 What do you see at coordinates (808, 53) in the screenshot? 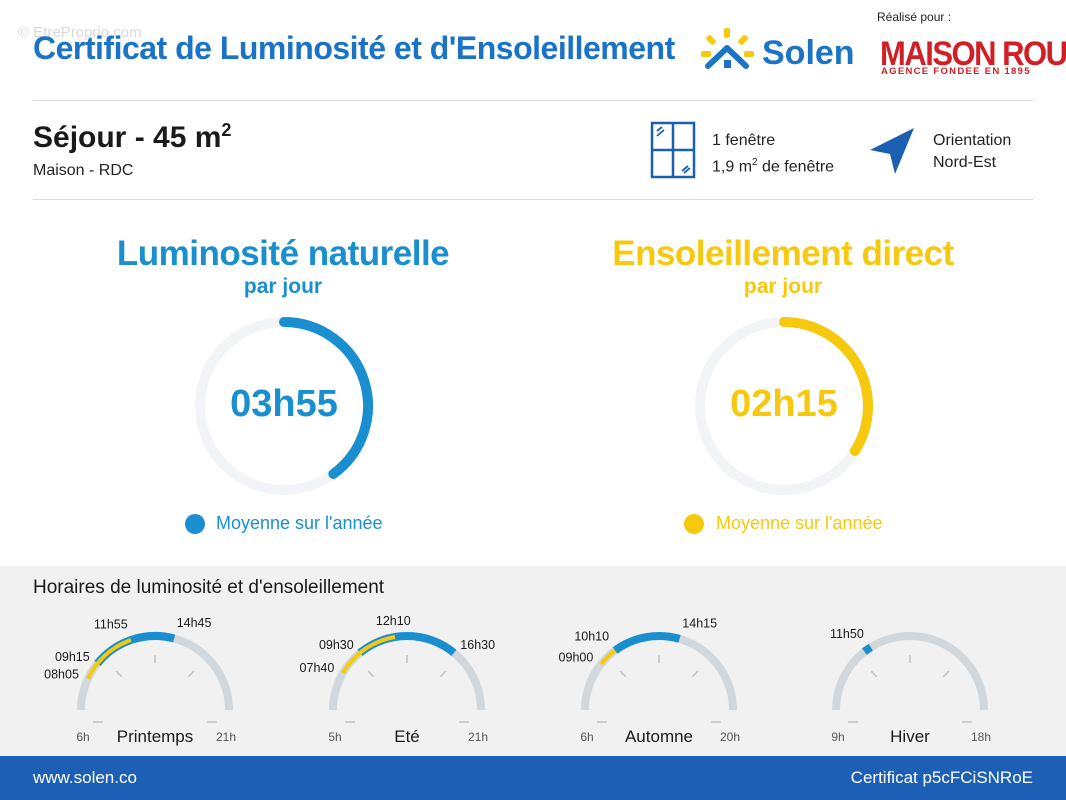
I see `solen-brand: Solen` at bounding box center [808, 53].